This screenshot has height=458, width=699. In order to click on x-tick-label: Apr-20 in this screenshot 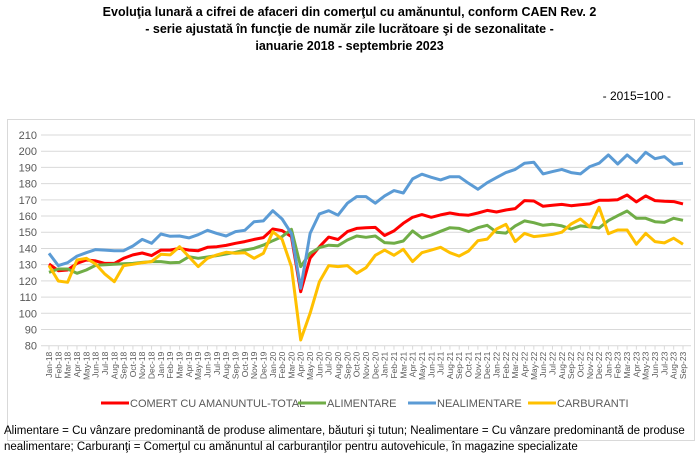, I will do `click(301, 364)`.